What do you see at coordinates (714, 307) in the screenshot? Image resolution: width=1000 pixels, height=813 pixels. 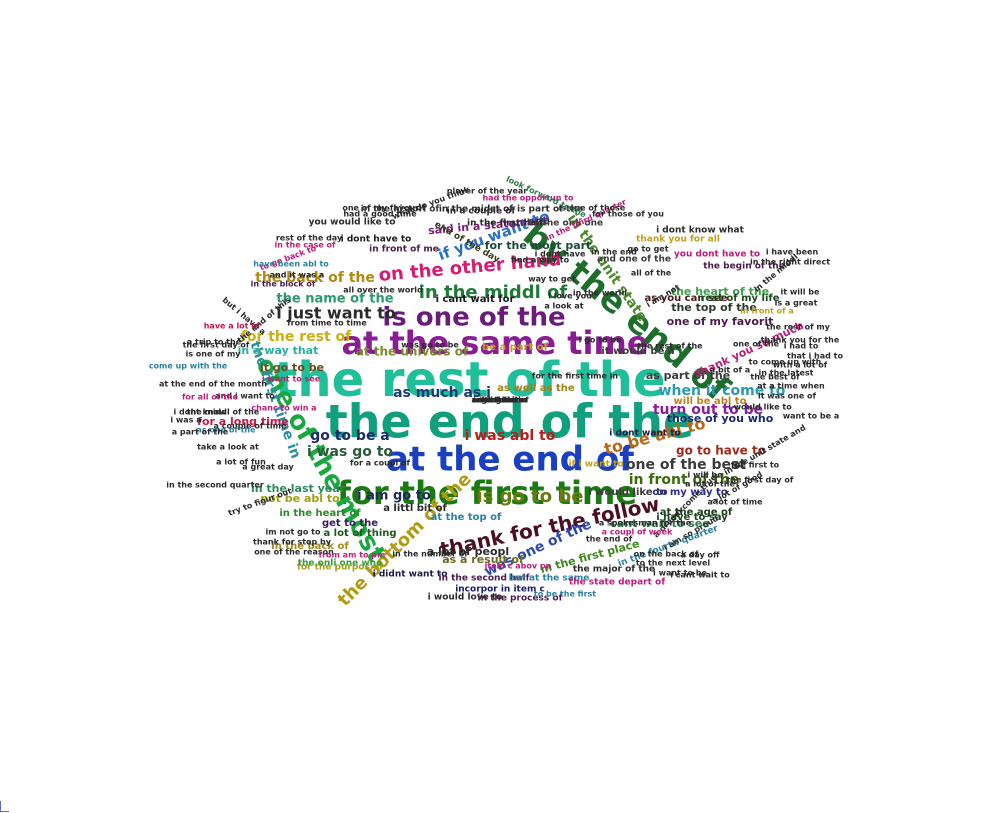 I see `cloud-word: the top of the` at bounding box center [714, 307].